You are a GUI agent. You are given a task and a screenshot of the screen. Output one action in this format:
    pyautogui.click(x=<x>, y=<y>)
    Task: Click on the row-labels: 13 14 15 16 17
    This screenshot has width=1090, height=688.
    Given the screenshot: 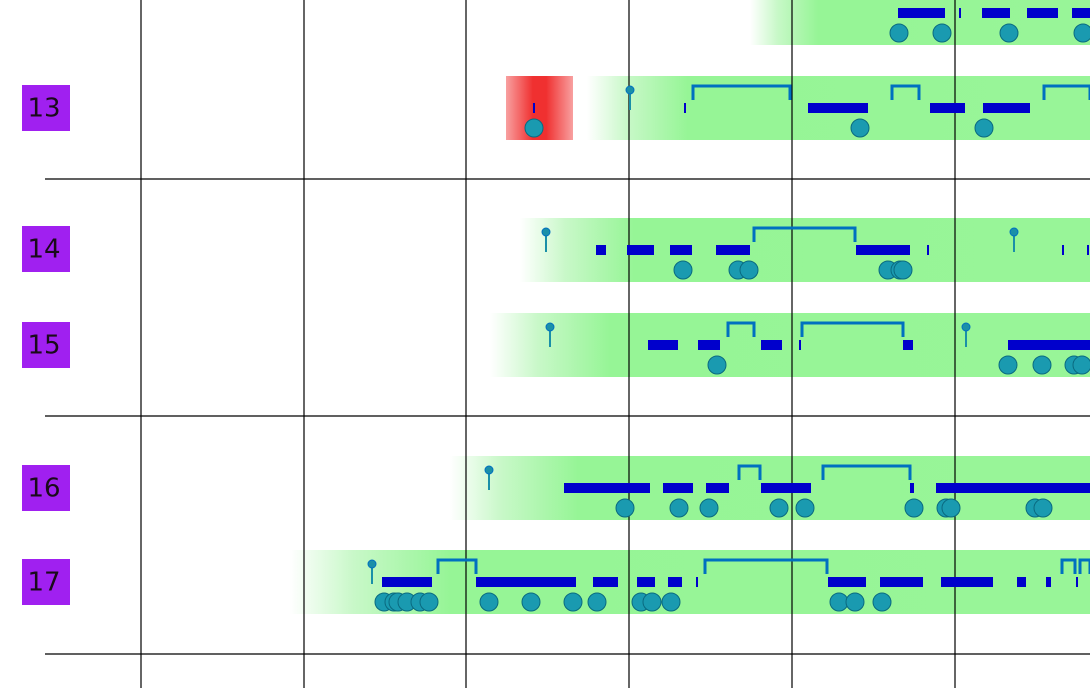 What is the action you would take?
    pyautogui.click(x=46, y=345)
    